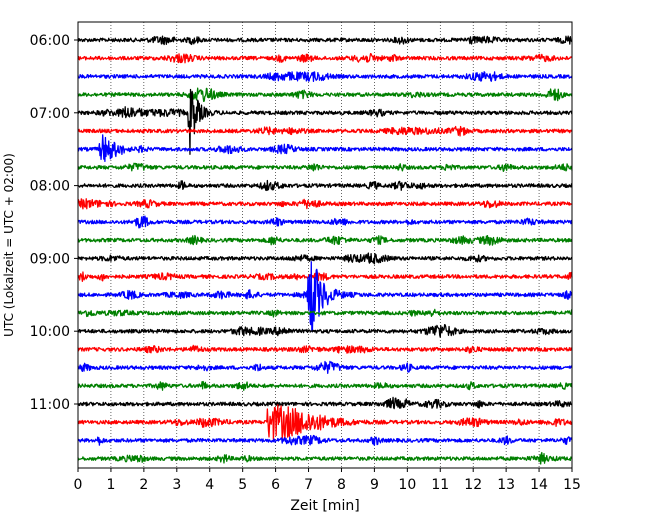 The image size is (650, 520). What do you see at coordinates (341, 485) in the screenshot?
I see `x-tick-label: 8` at bounding box center [341, 485].